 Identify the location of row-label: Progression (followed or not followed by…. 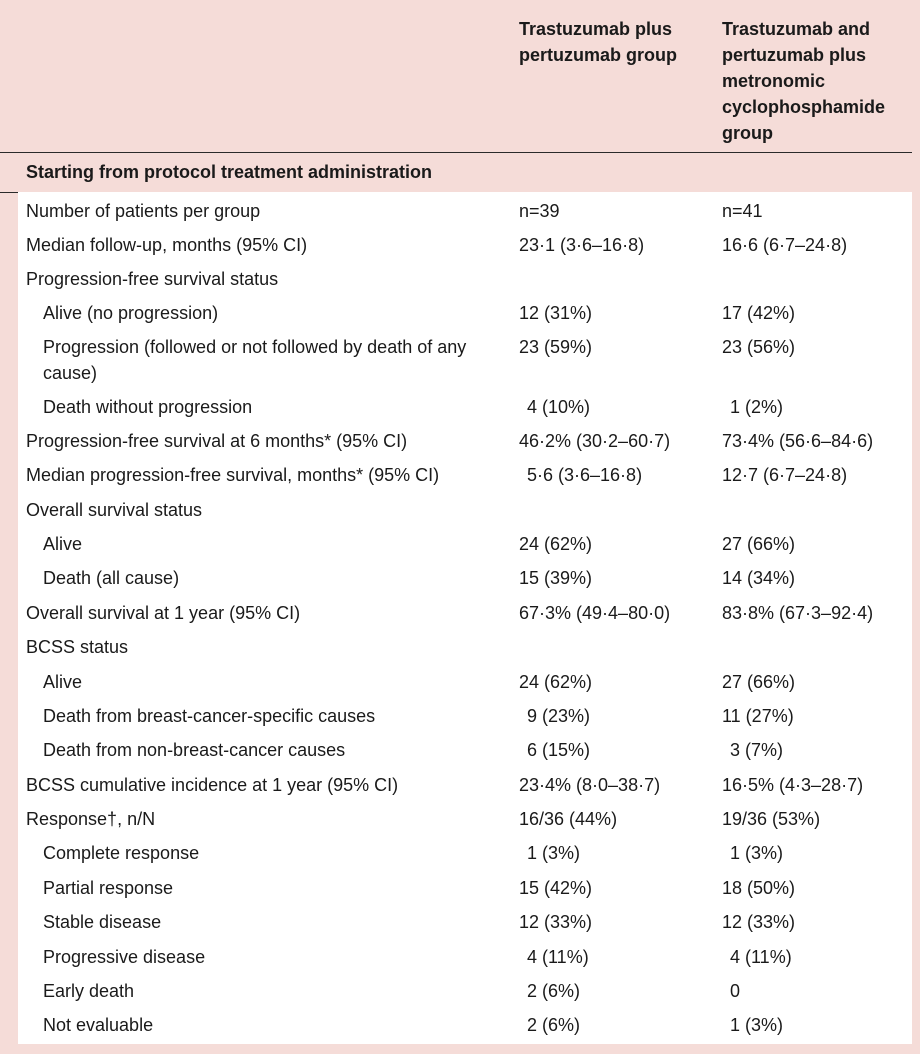
(255, 360).